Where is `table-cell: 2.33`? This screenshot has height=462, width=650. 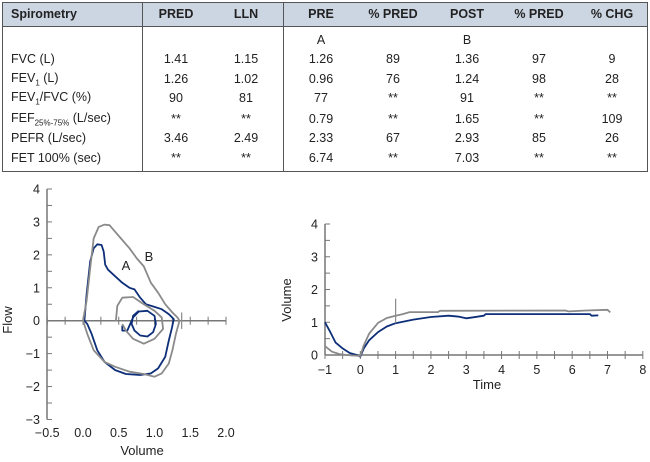
table-cell: 2.33 is located at coordinates (321, 138).